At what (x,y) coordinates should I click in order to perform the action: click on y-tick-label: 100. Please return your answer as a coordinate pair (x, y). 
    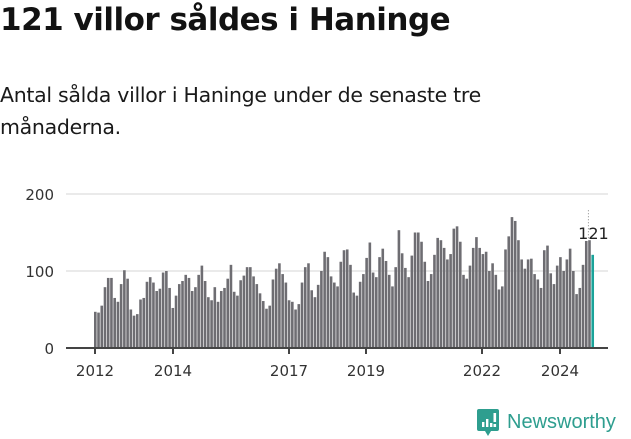
    Looking at the image, I should click on (39, 272).